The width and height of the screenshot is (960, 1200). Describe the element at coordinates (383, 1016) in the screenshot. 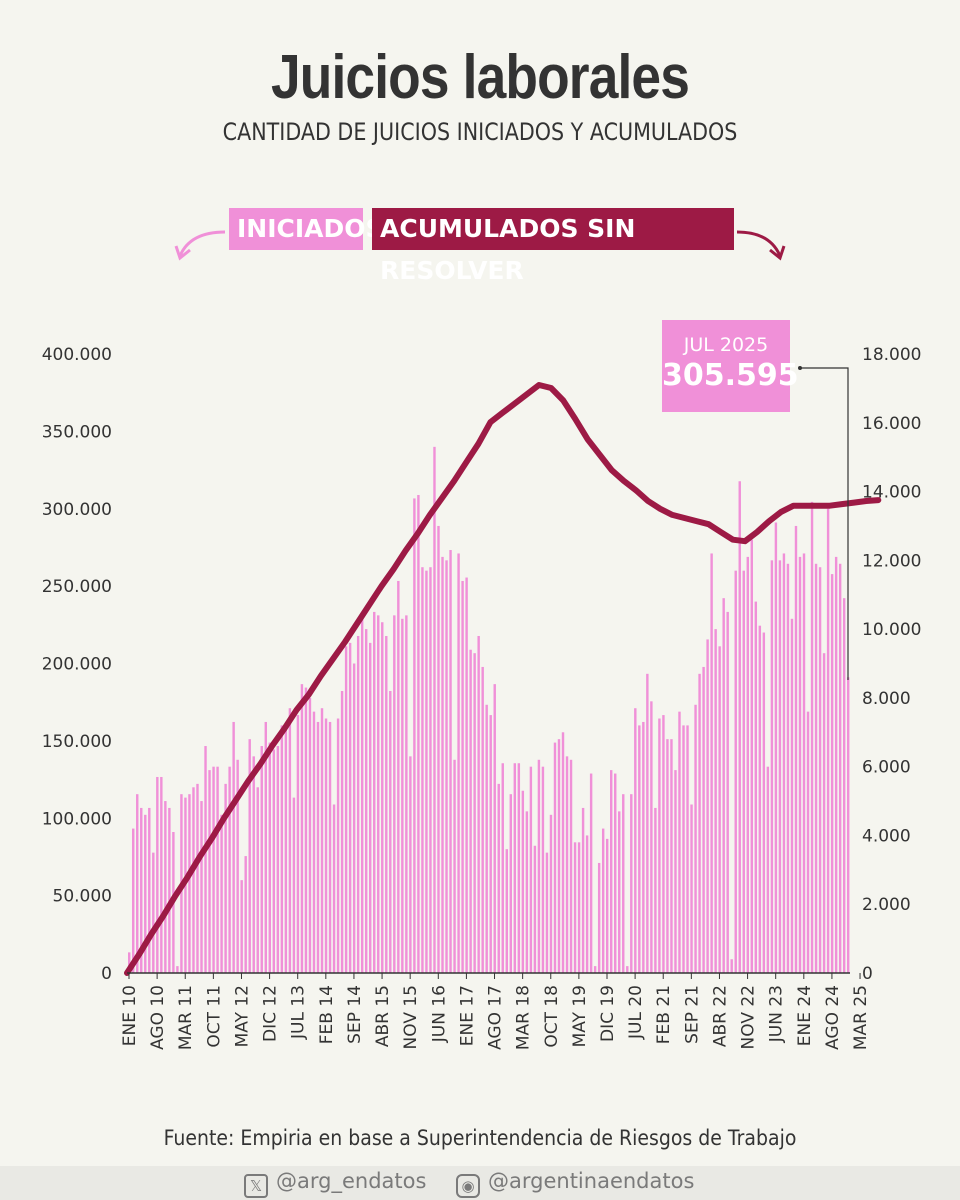

I see `x-tick-label: ABR 15` at that location.